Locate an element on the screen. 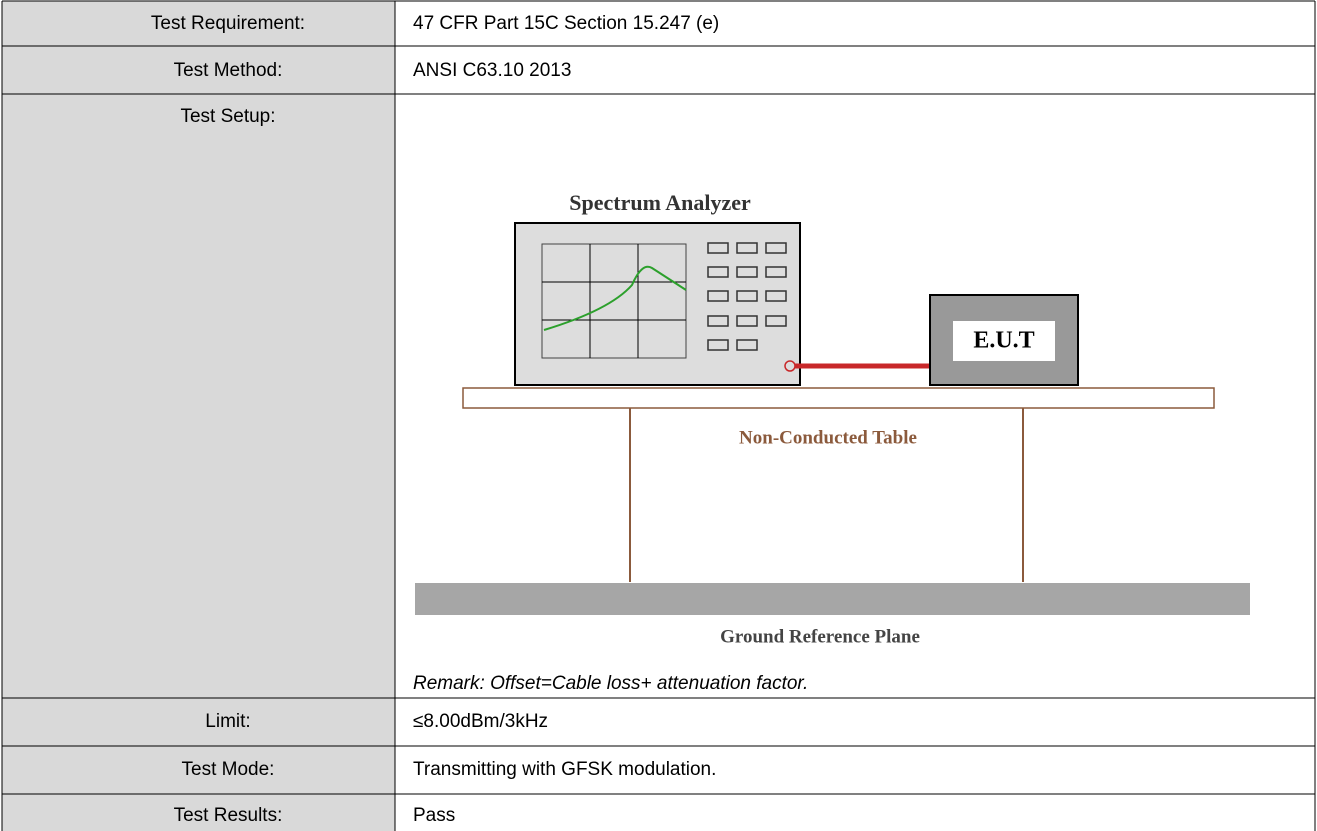 This screenshot has height=831, width=1317. analyzer-label: Spectrum Analyzer is located at coordinates (660, 202).